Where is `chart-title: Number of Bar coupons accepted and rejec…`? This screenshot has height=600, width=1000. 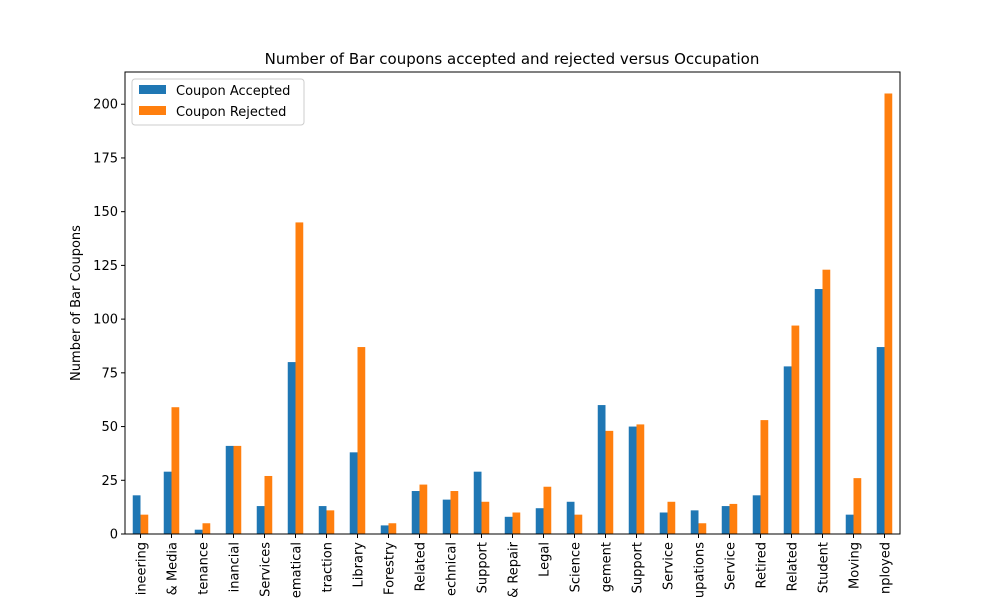 chart-title: Number of Bar coupons accepted and rejec… is located at coordinates (512, 59).